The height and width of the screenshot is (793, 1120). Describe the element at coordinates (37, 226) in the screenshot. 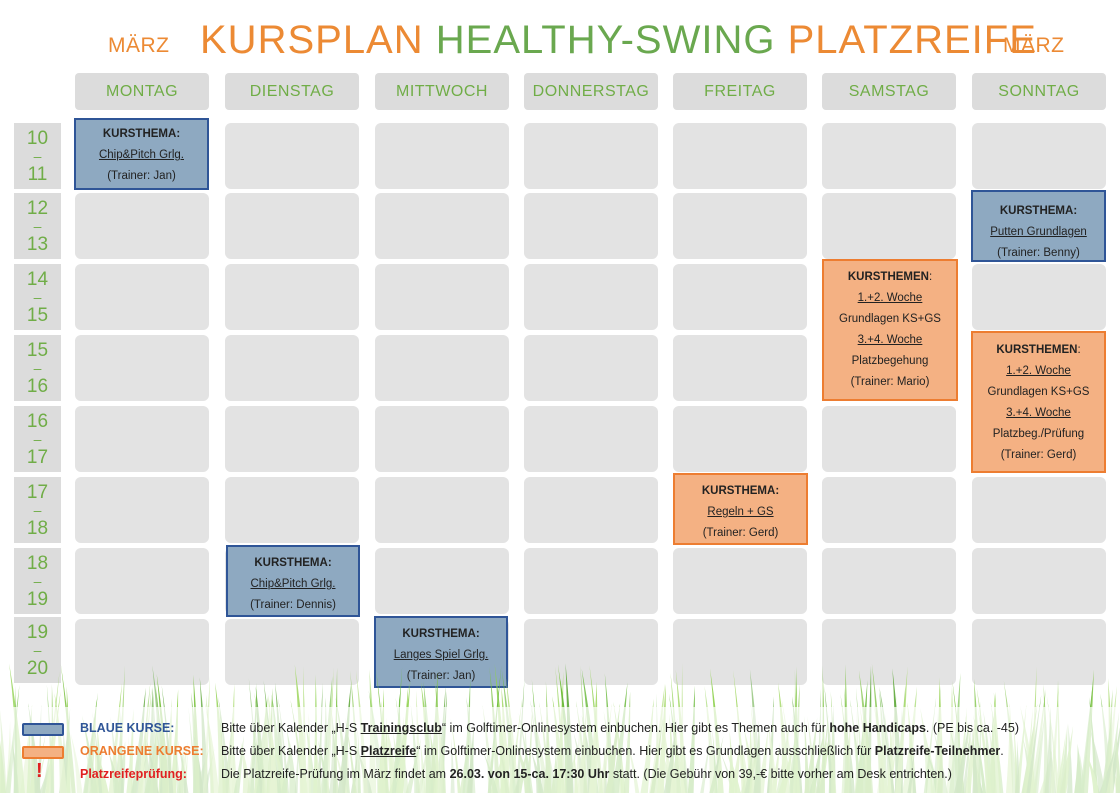

I see `time-slot-12-13: 12–13` at that location.